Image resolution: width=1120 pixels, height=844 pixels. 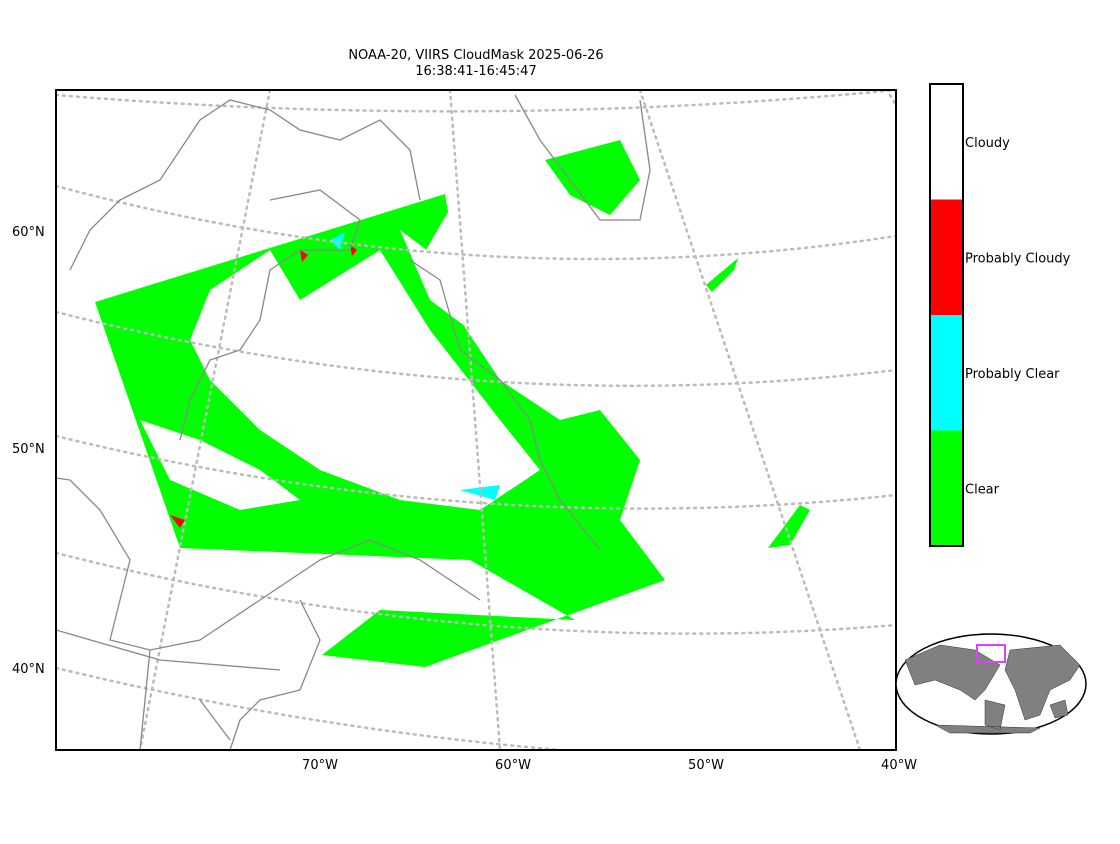 What do you see at coordinates (475, 55) in the screenshot?
I see `title-line: NOAA-20, VIIRS CloudMask 2025-06-26` at bounding box center [475, 55].